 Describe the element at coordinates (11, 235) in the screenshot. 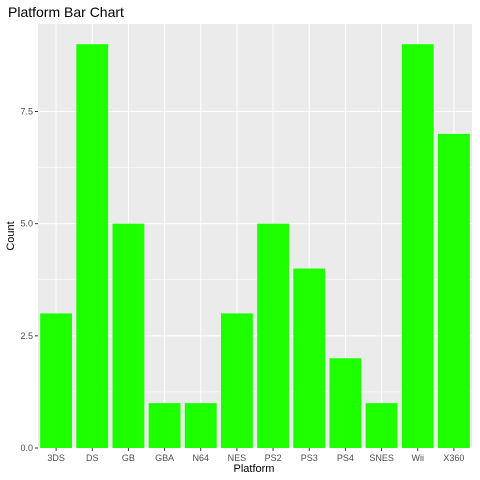

I see `y-axis-title: Count` at that location.